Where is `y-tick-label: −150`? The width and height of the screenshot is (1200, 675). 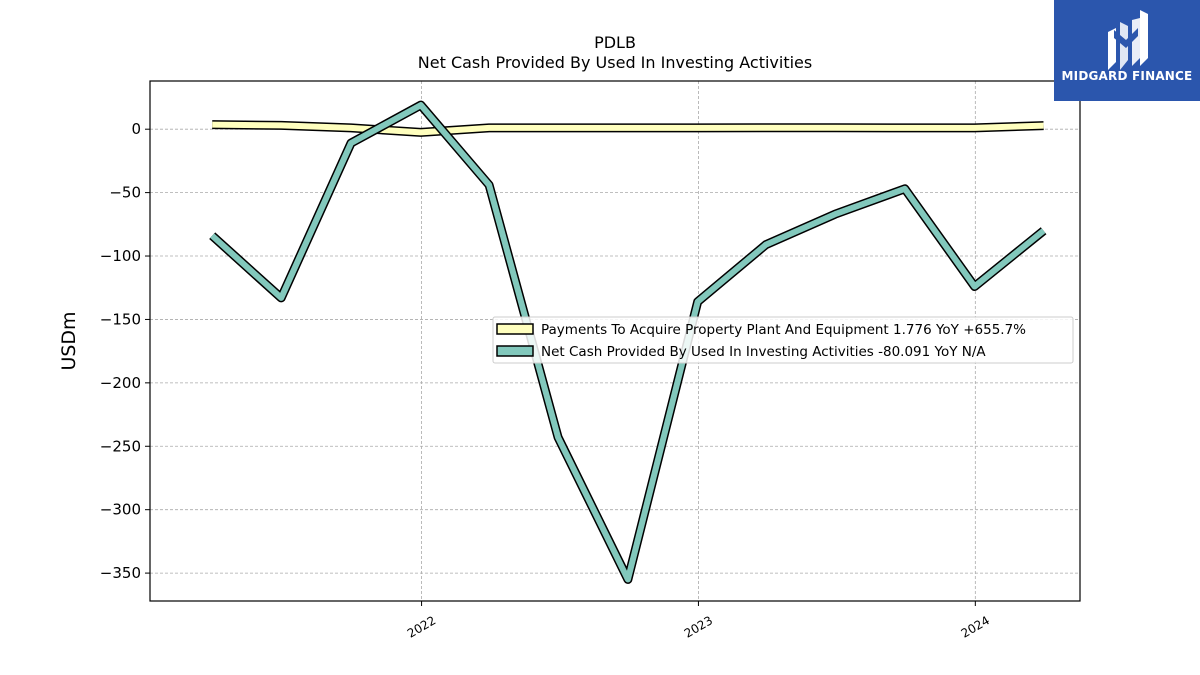
y-tick-label: −150 is located at coordinates (120, 319).